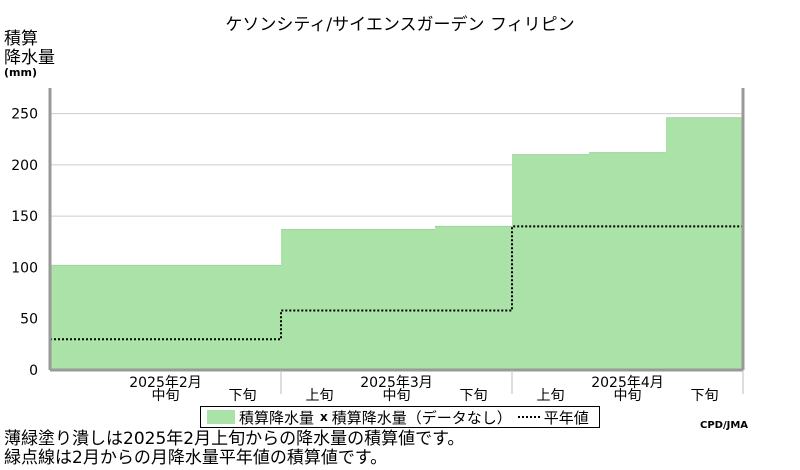  I want to click on y-axis-label-text: 積算 降水量, so click(29, 48).